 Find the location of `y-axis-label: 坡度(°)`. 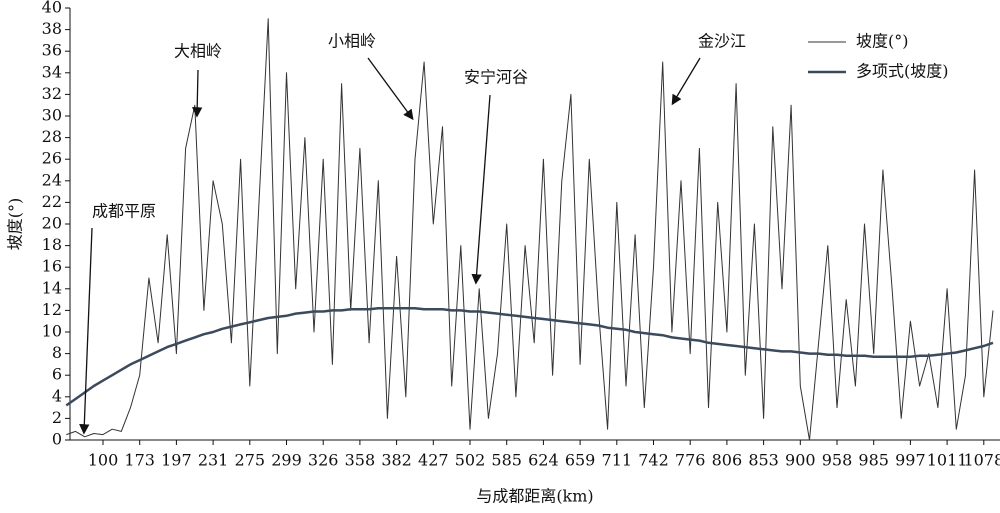

y-axis-label: 坡度(°) is located at coordinates (15, 224).